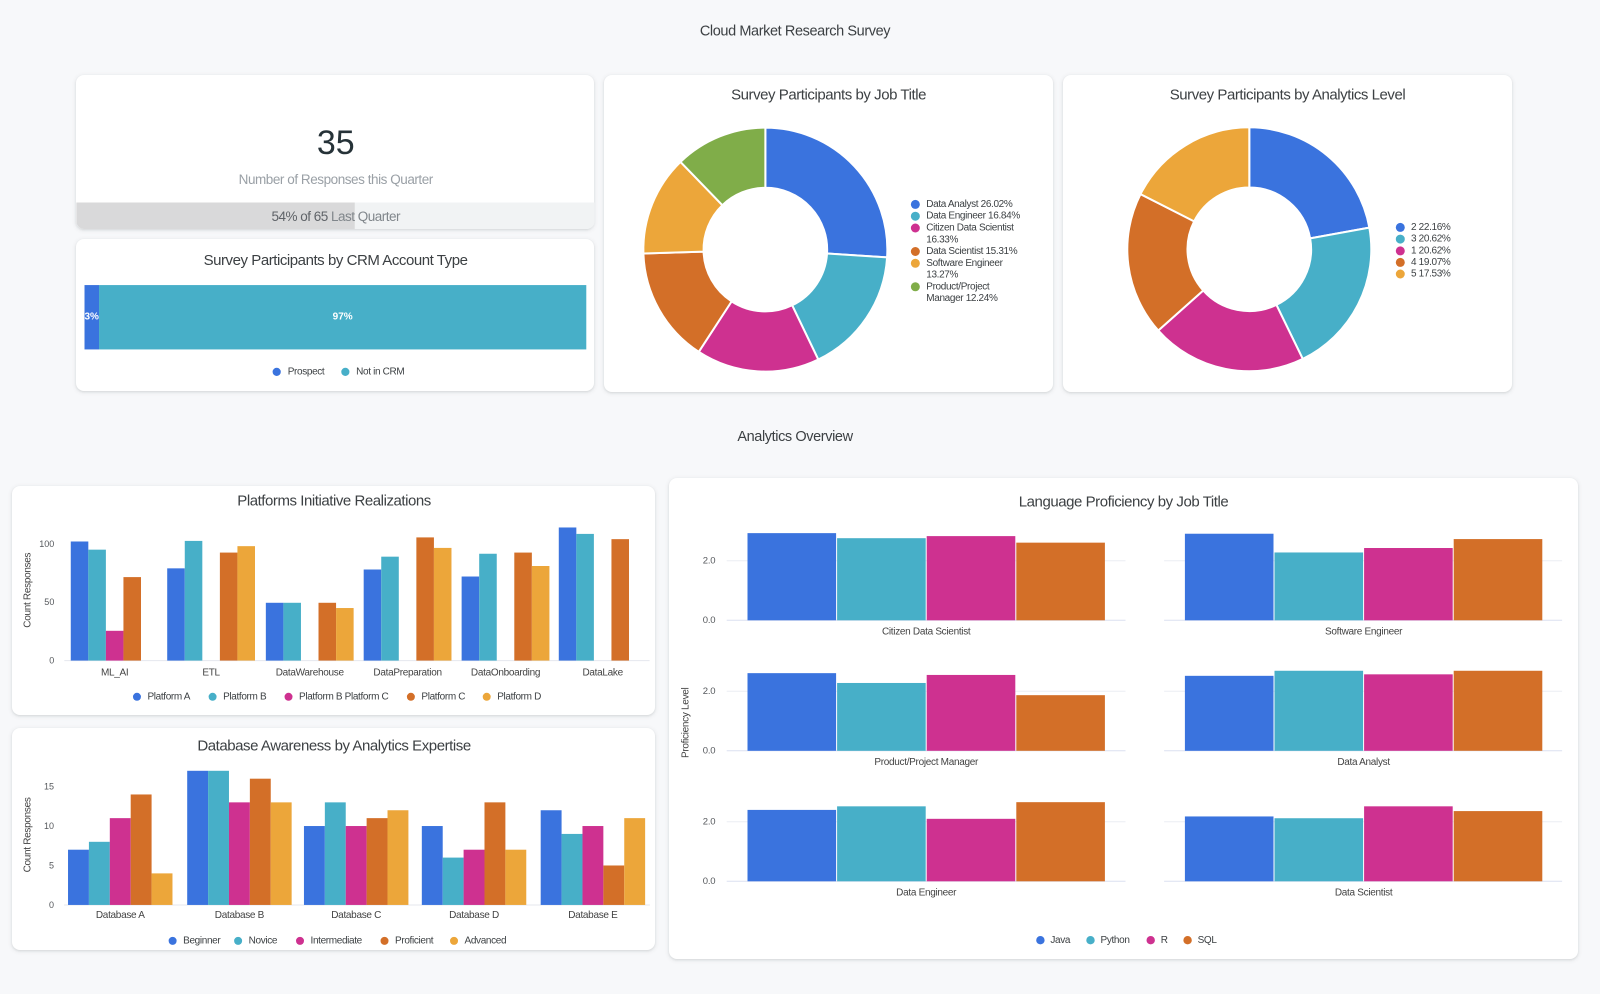 The image size is (1600, 994). I want to click on svg-text: Beginner, so click(202, 940).